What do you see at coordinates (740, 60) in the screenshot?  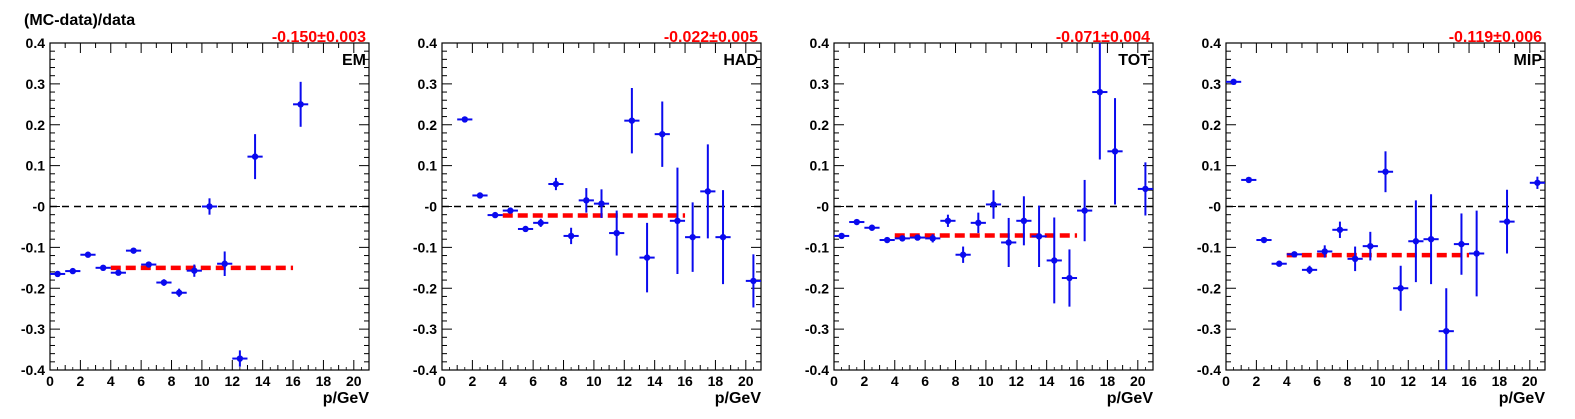 I see `panel-label: HAD` at bounding box center [740, 60].